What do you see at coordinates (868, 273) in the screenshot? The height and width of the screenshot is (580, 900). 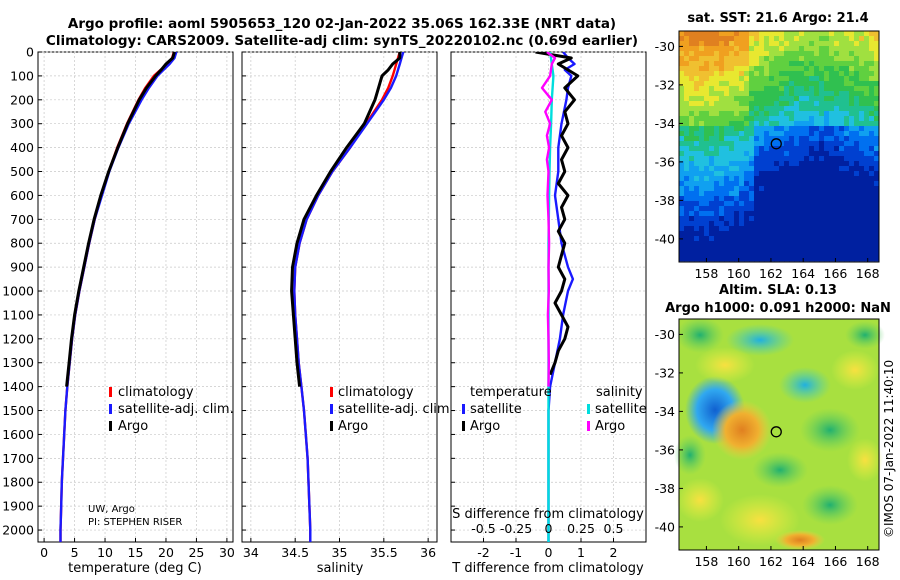 I see `map-x-tick-label: 168` at bounding box center [868, 273].